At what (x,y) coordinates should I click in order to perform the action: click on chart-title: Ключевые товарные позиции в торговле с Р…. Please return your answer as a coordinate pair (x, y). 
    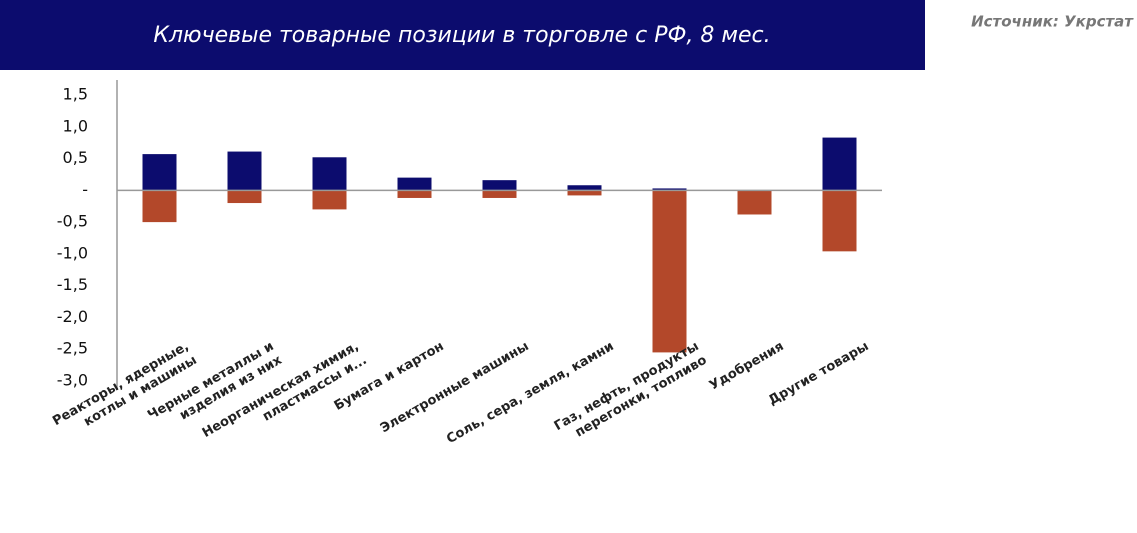
    Looking at the image, I should click on (461, 35).